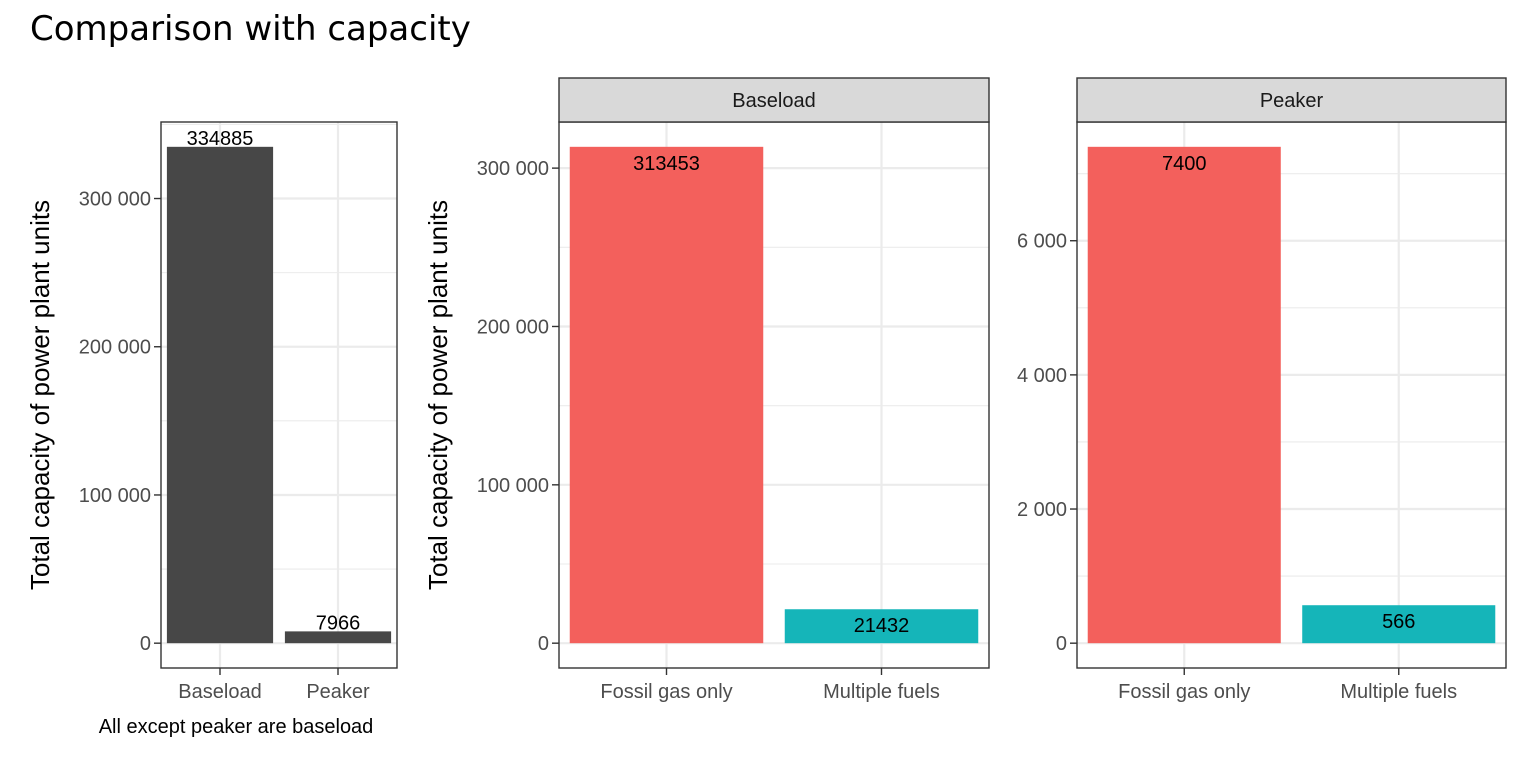 The width and height of the screenshot is (1536, 768). Describe the element at coordinates (1042, 242) in the screenshot. I see `y-tick-label: 6 000` at that location.